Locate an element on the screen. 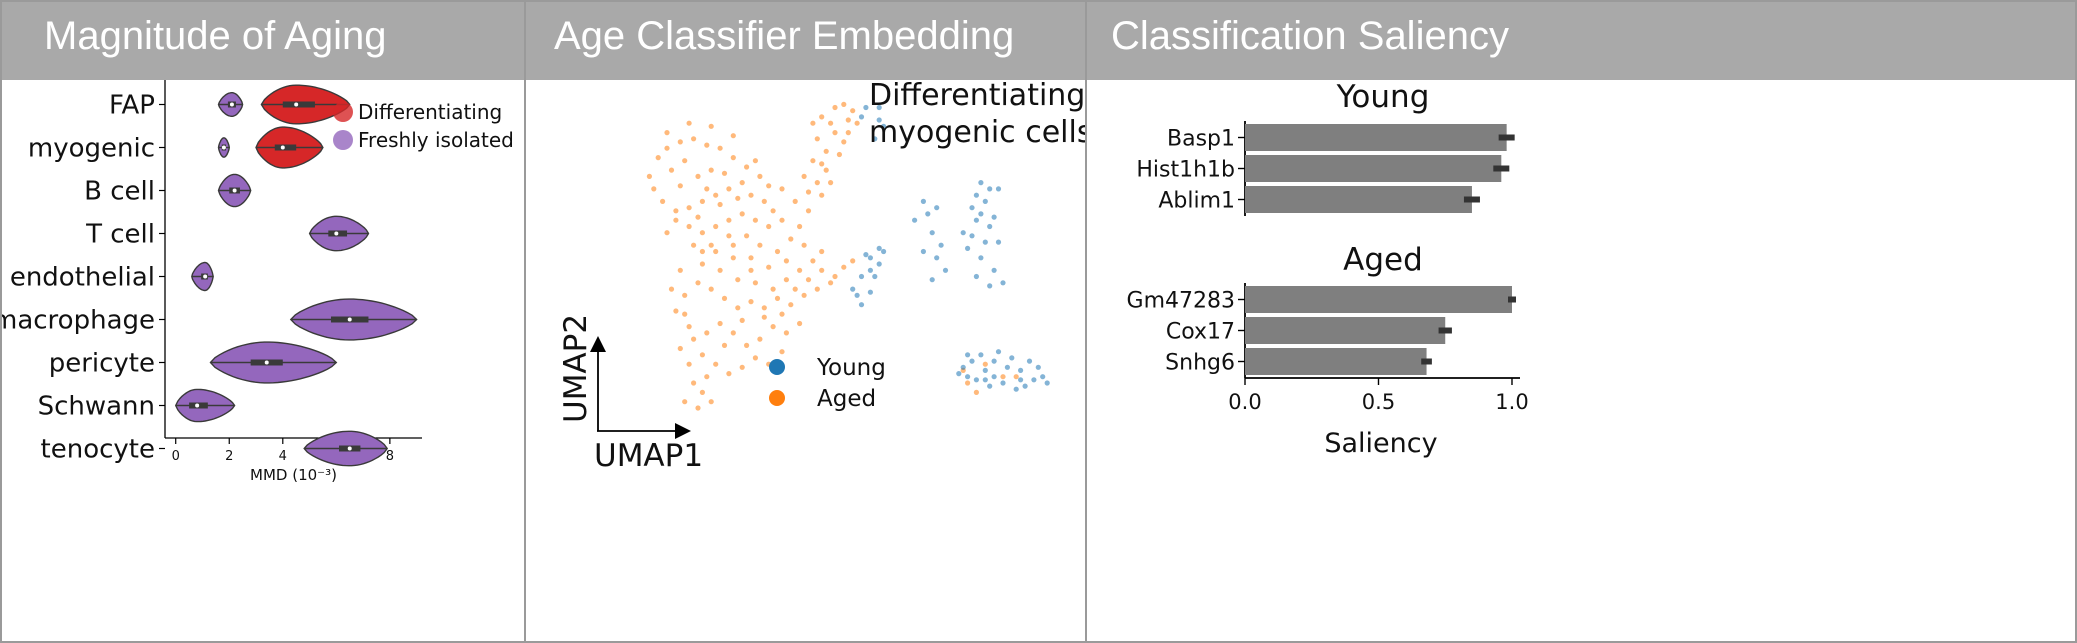 The height and width of the screenshot is (643, 2077). umap-title-line: Differentiating is located at coordinates (977, 96).